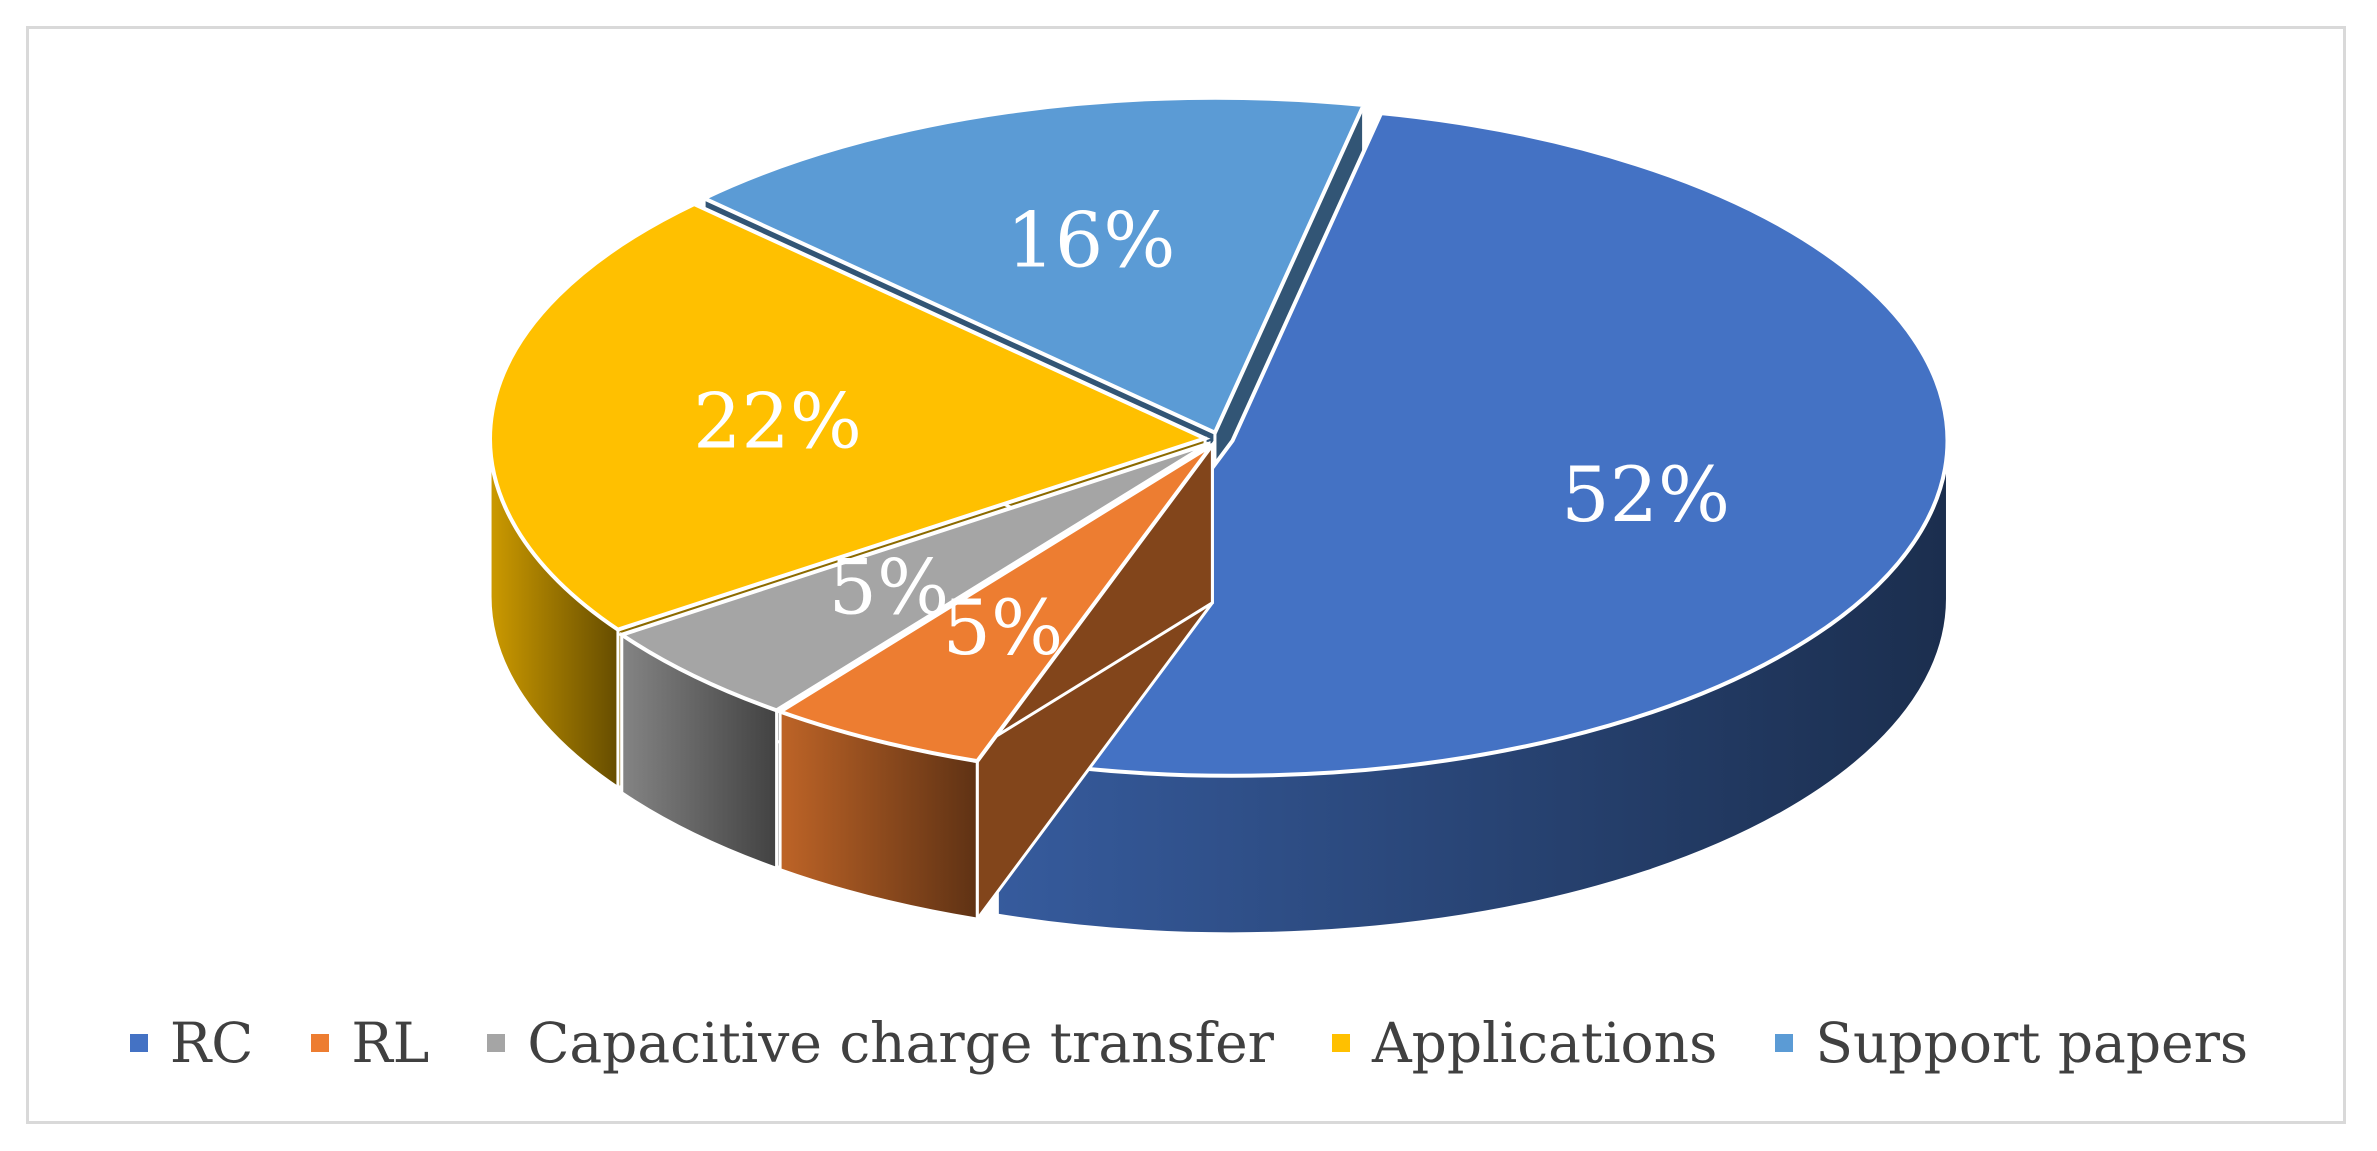 The height and width of the screenshot is (1151, 2377). I want to click on legend-item-rl: RL, so click(370, 1043).